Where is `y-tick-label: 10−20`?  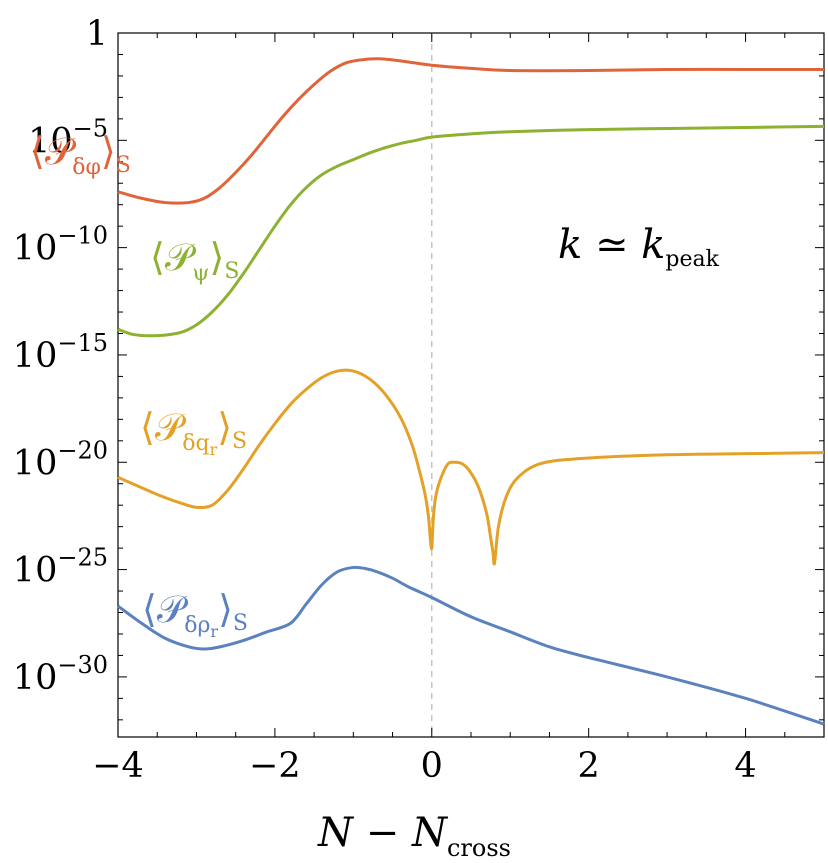 y-tick-label: 10−20 is located at coordinates (60, 459).